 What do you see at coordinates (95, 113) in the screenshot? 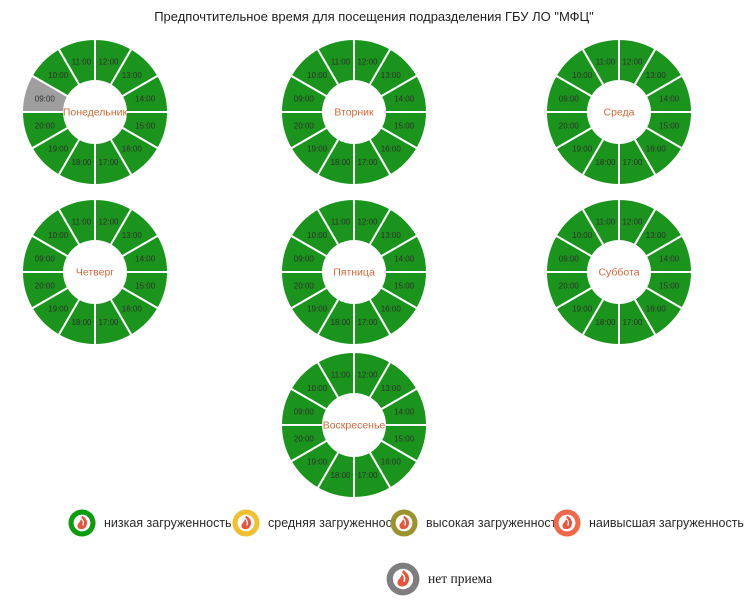
I see `day-label: Понедельник` at bounding box center [95, 113].